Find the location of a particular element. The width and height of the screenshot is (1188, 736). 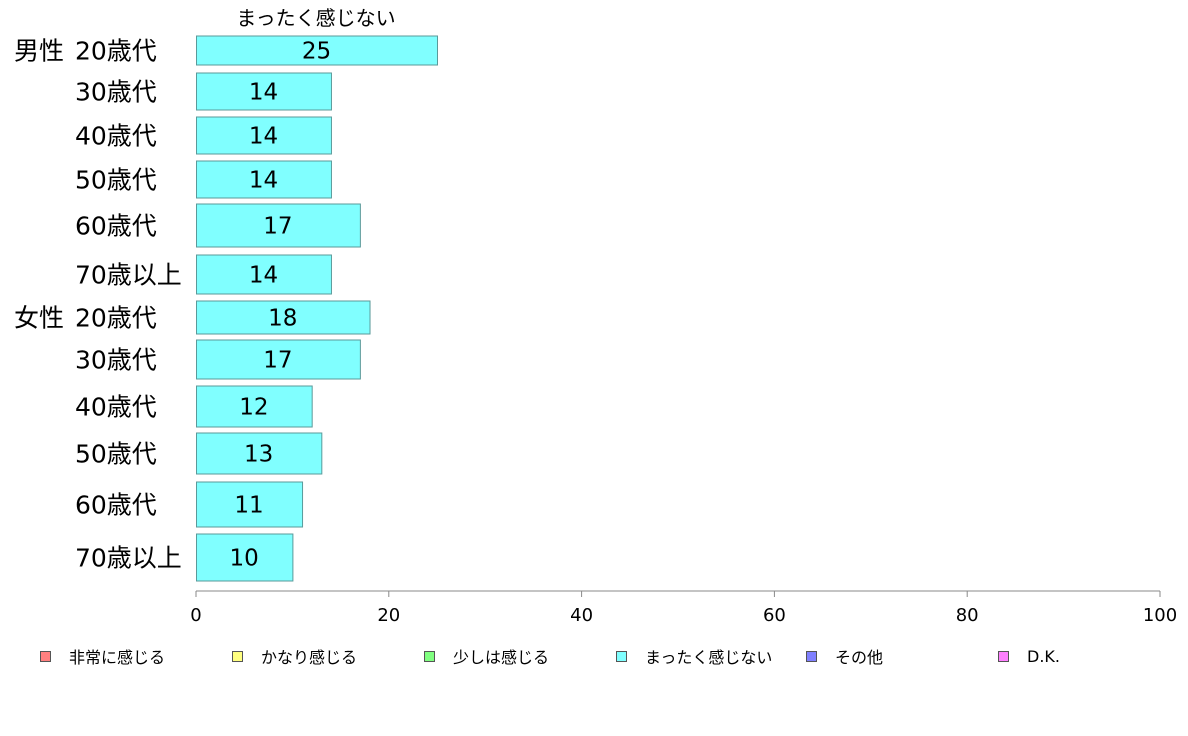

bar-value-label: 18 is located at coordinates (282, 319).